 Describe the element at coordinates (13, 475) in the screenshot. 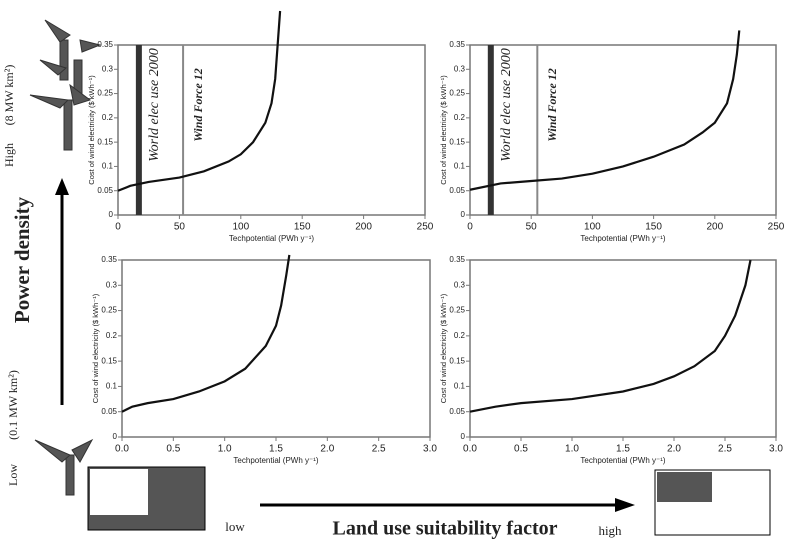

I see `low-density: Low` at that location.